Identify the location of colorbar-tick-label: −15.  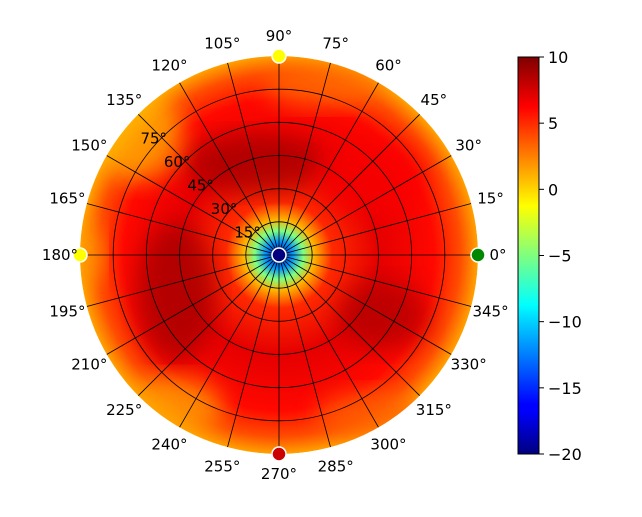
(565, 388).